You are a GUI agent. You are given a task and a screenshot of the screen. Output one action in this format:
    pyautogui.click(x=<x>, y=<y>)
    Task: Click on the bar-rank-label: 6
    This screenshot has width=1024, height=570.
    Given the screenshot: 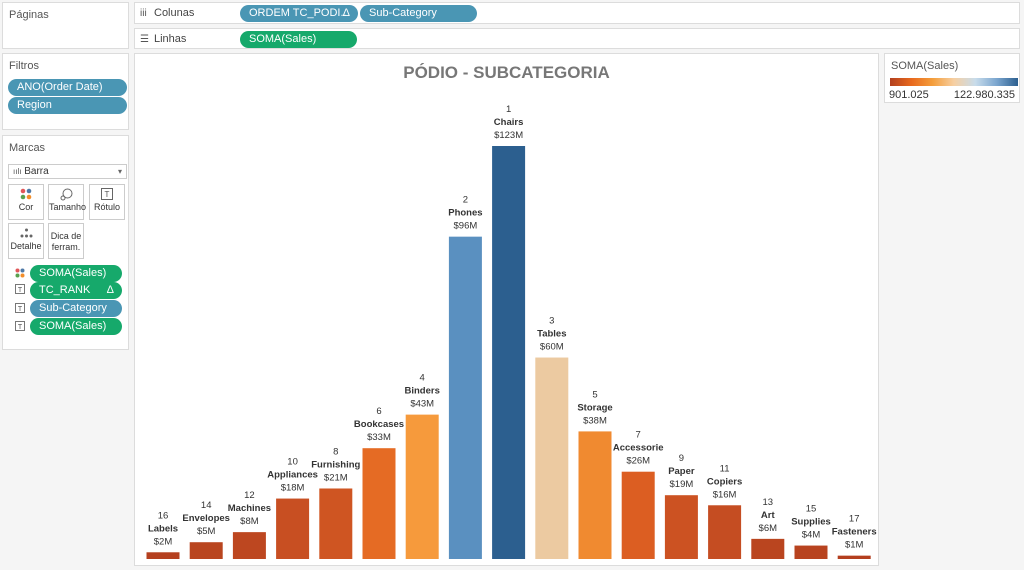 What is the action you would take?
    pyautogui.click(x=378, y=411)
    